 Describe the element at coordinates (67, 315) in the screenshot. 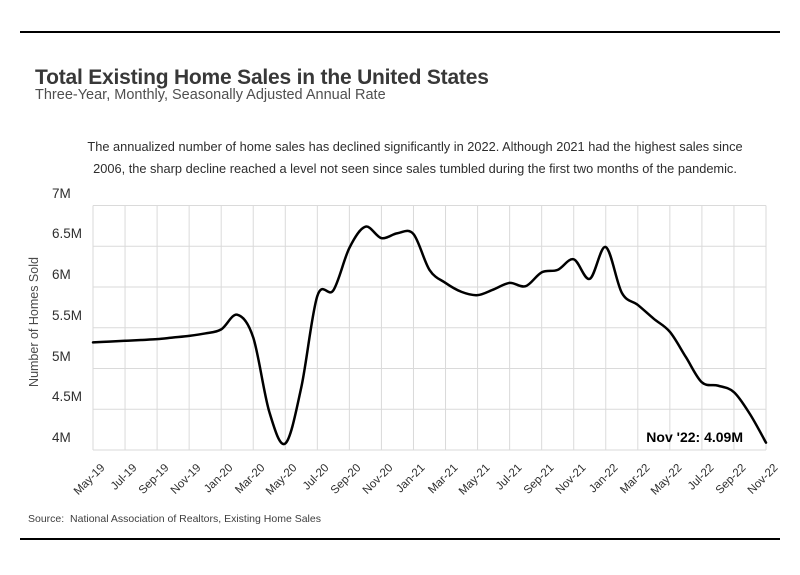

I see `y-tick-label: 5.5M` at that location.